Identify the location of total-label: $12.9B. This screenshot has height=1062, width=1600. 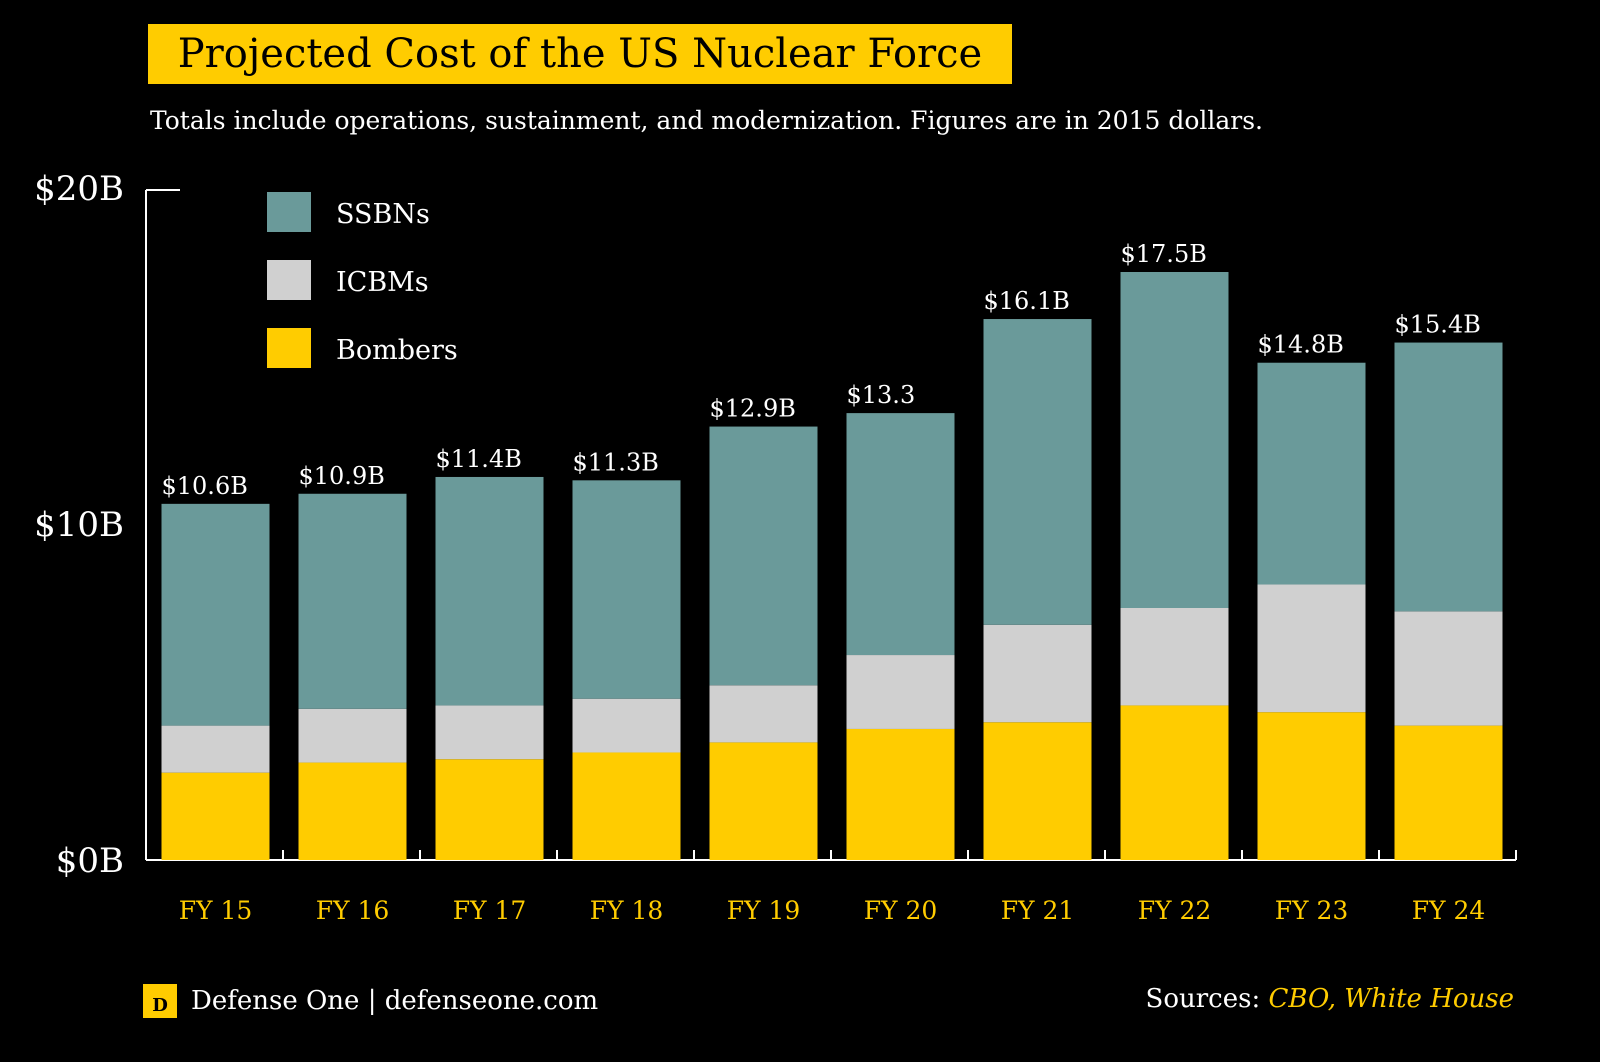
(753, 409).